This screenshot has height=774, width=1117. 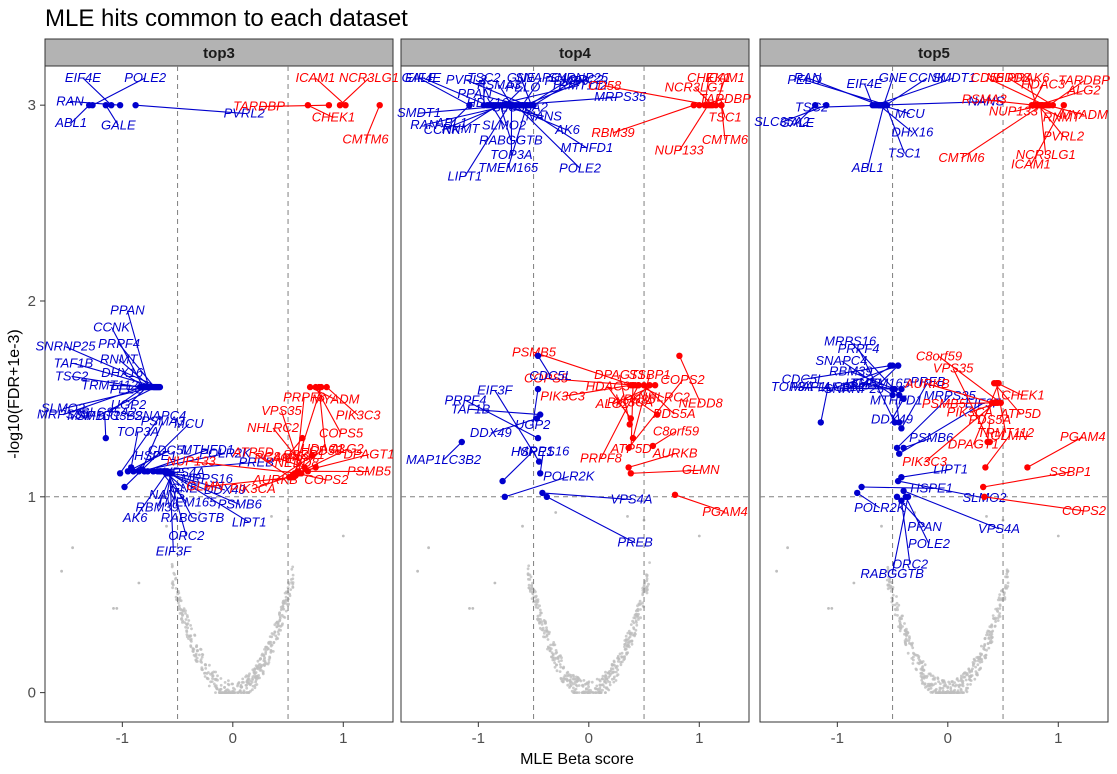 What do you see at coordinates (988, 77) in the screenshot?
I see `gene-label: CD58` at bounding box center [988, 77].